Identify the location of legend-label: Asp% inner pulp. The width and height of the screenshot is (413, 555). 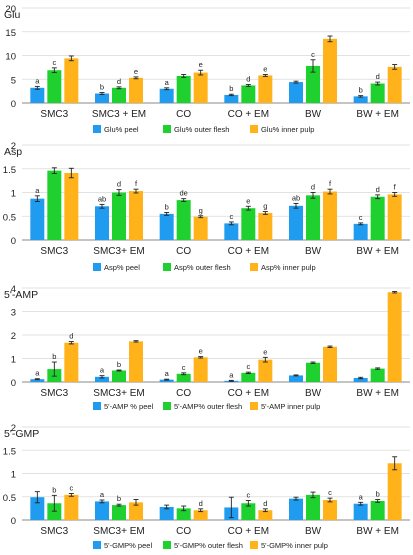
(288, 267).